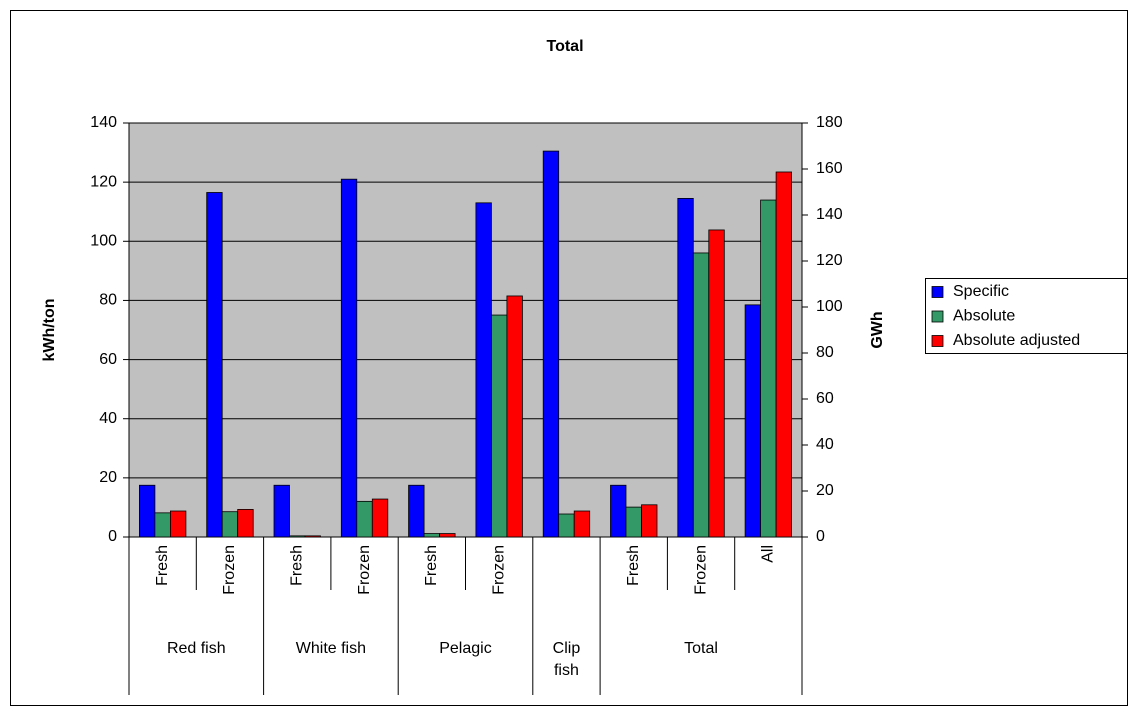  I want to click on x-tick-label: All, so click(768, 554).